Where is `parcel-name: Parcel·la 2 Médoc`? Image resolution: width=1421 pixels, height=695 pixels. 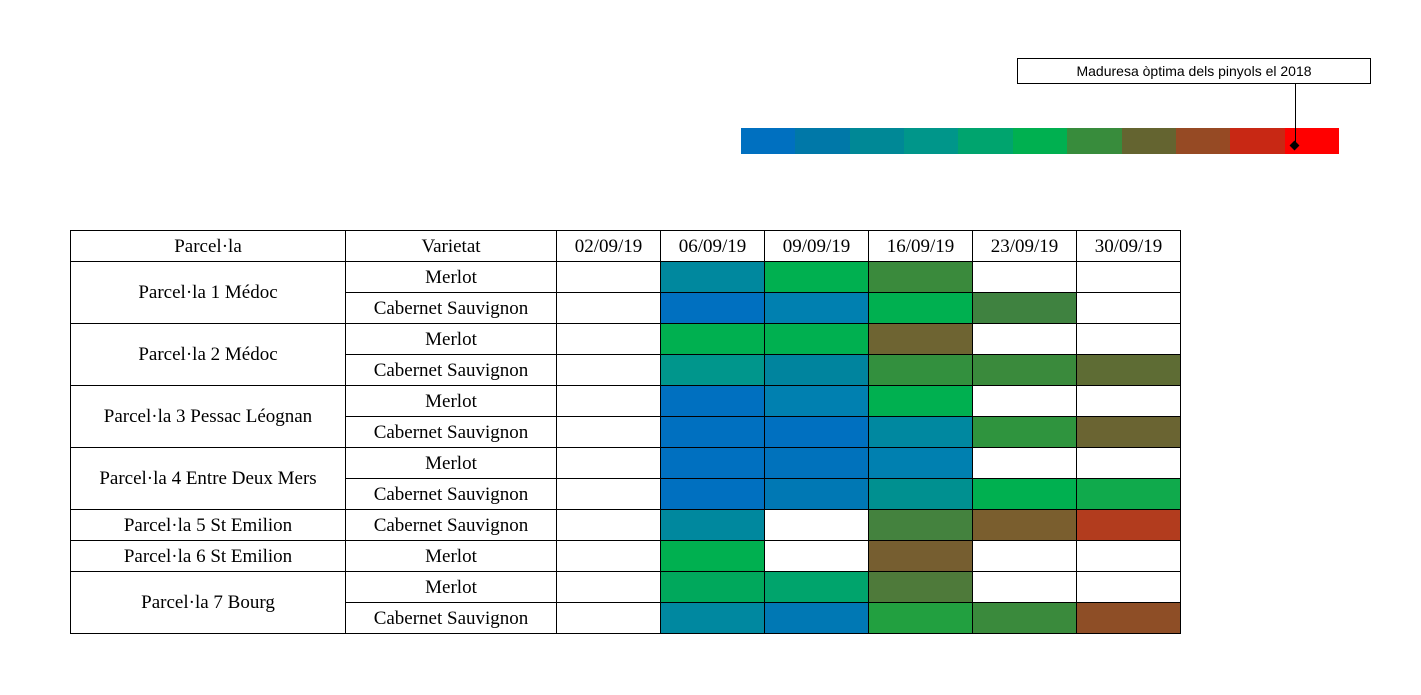
parcel-name: Parcel·la 2 Médoc is located at coordinates (208, 354).